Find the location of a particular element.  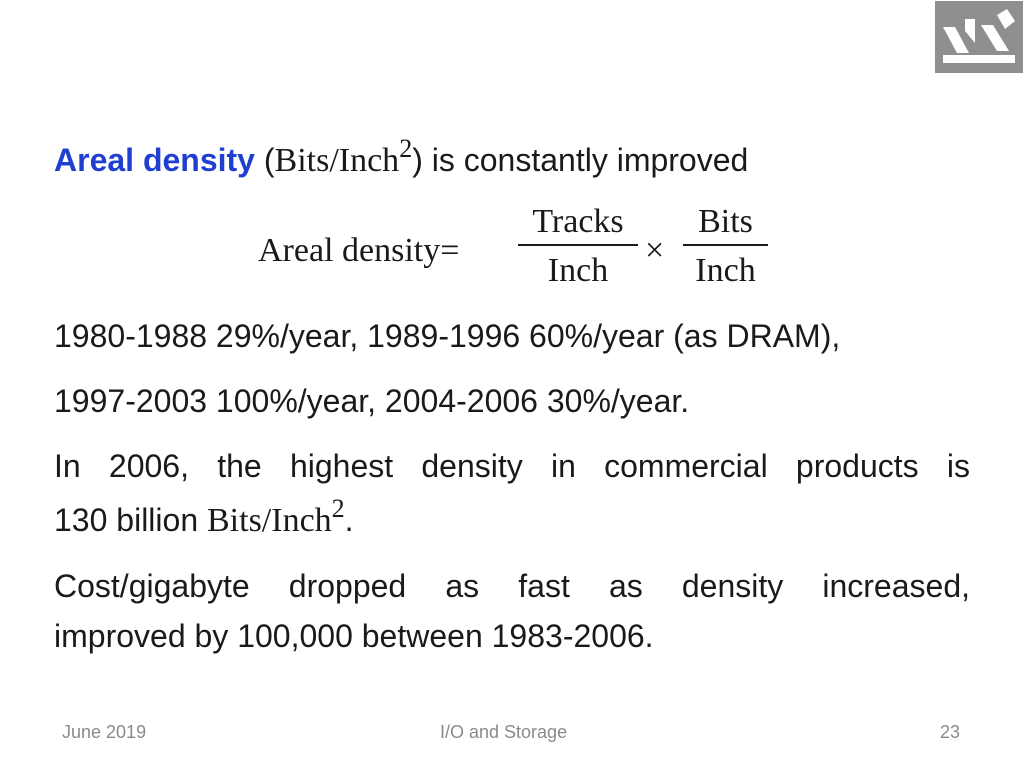

density-2006-value-line: 130 billion Bits/Inch2. is located at coordinates (204, 520).